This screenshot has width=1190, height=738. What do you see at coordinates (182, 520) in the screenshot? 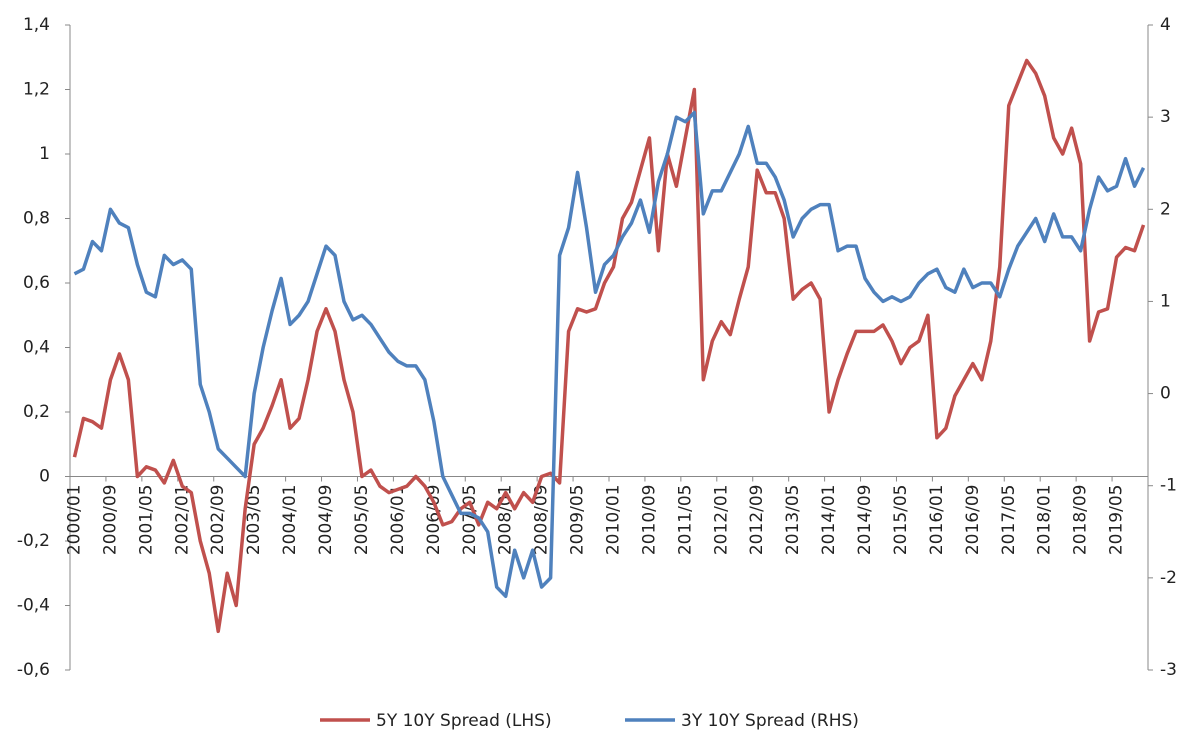
I see `x-tick-label: 2002/01` at bounding box center [182, 520].